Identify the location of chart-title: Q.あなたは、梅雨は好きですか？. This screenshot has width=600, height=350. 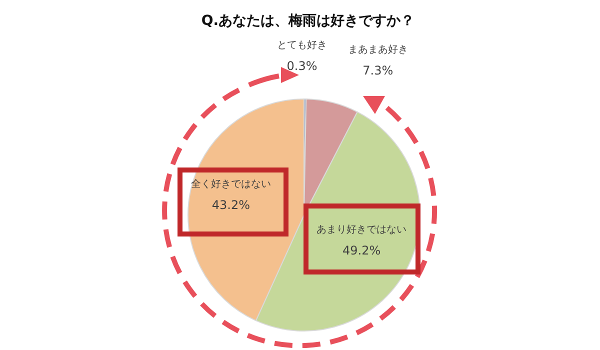
(308, 21).